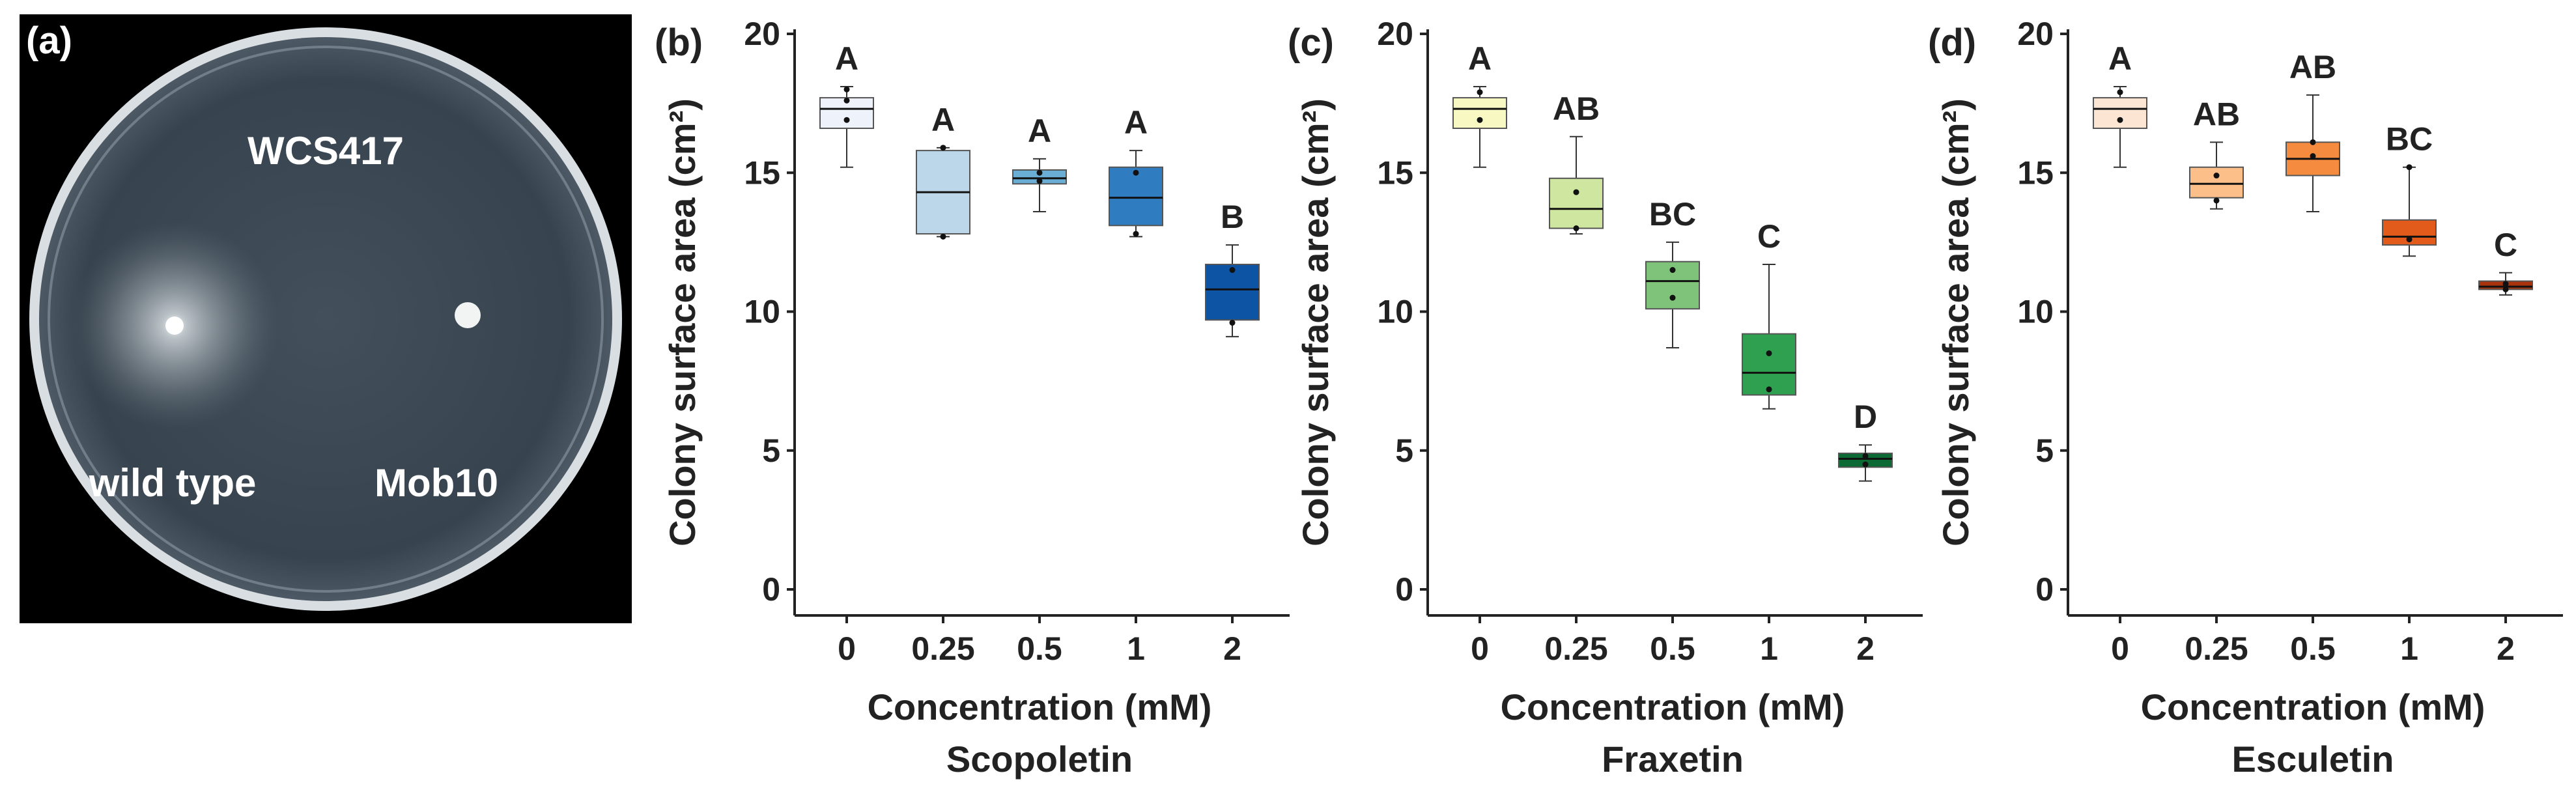  I want to click on panel-label-c: (c), so click(1311, 42).